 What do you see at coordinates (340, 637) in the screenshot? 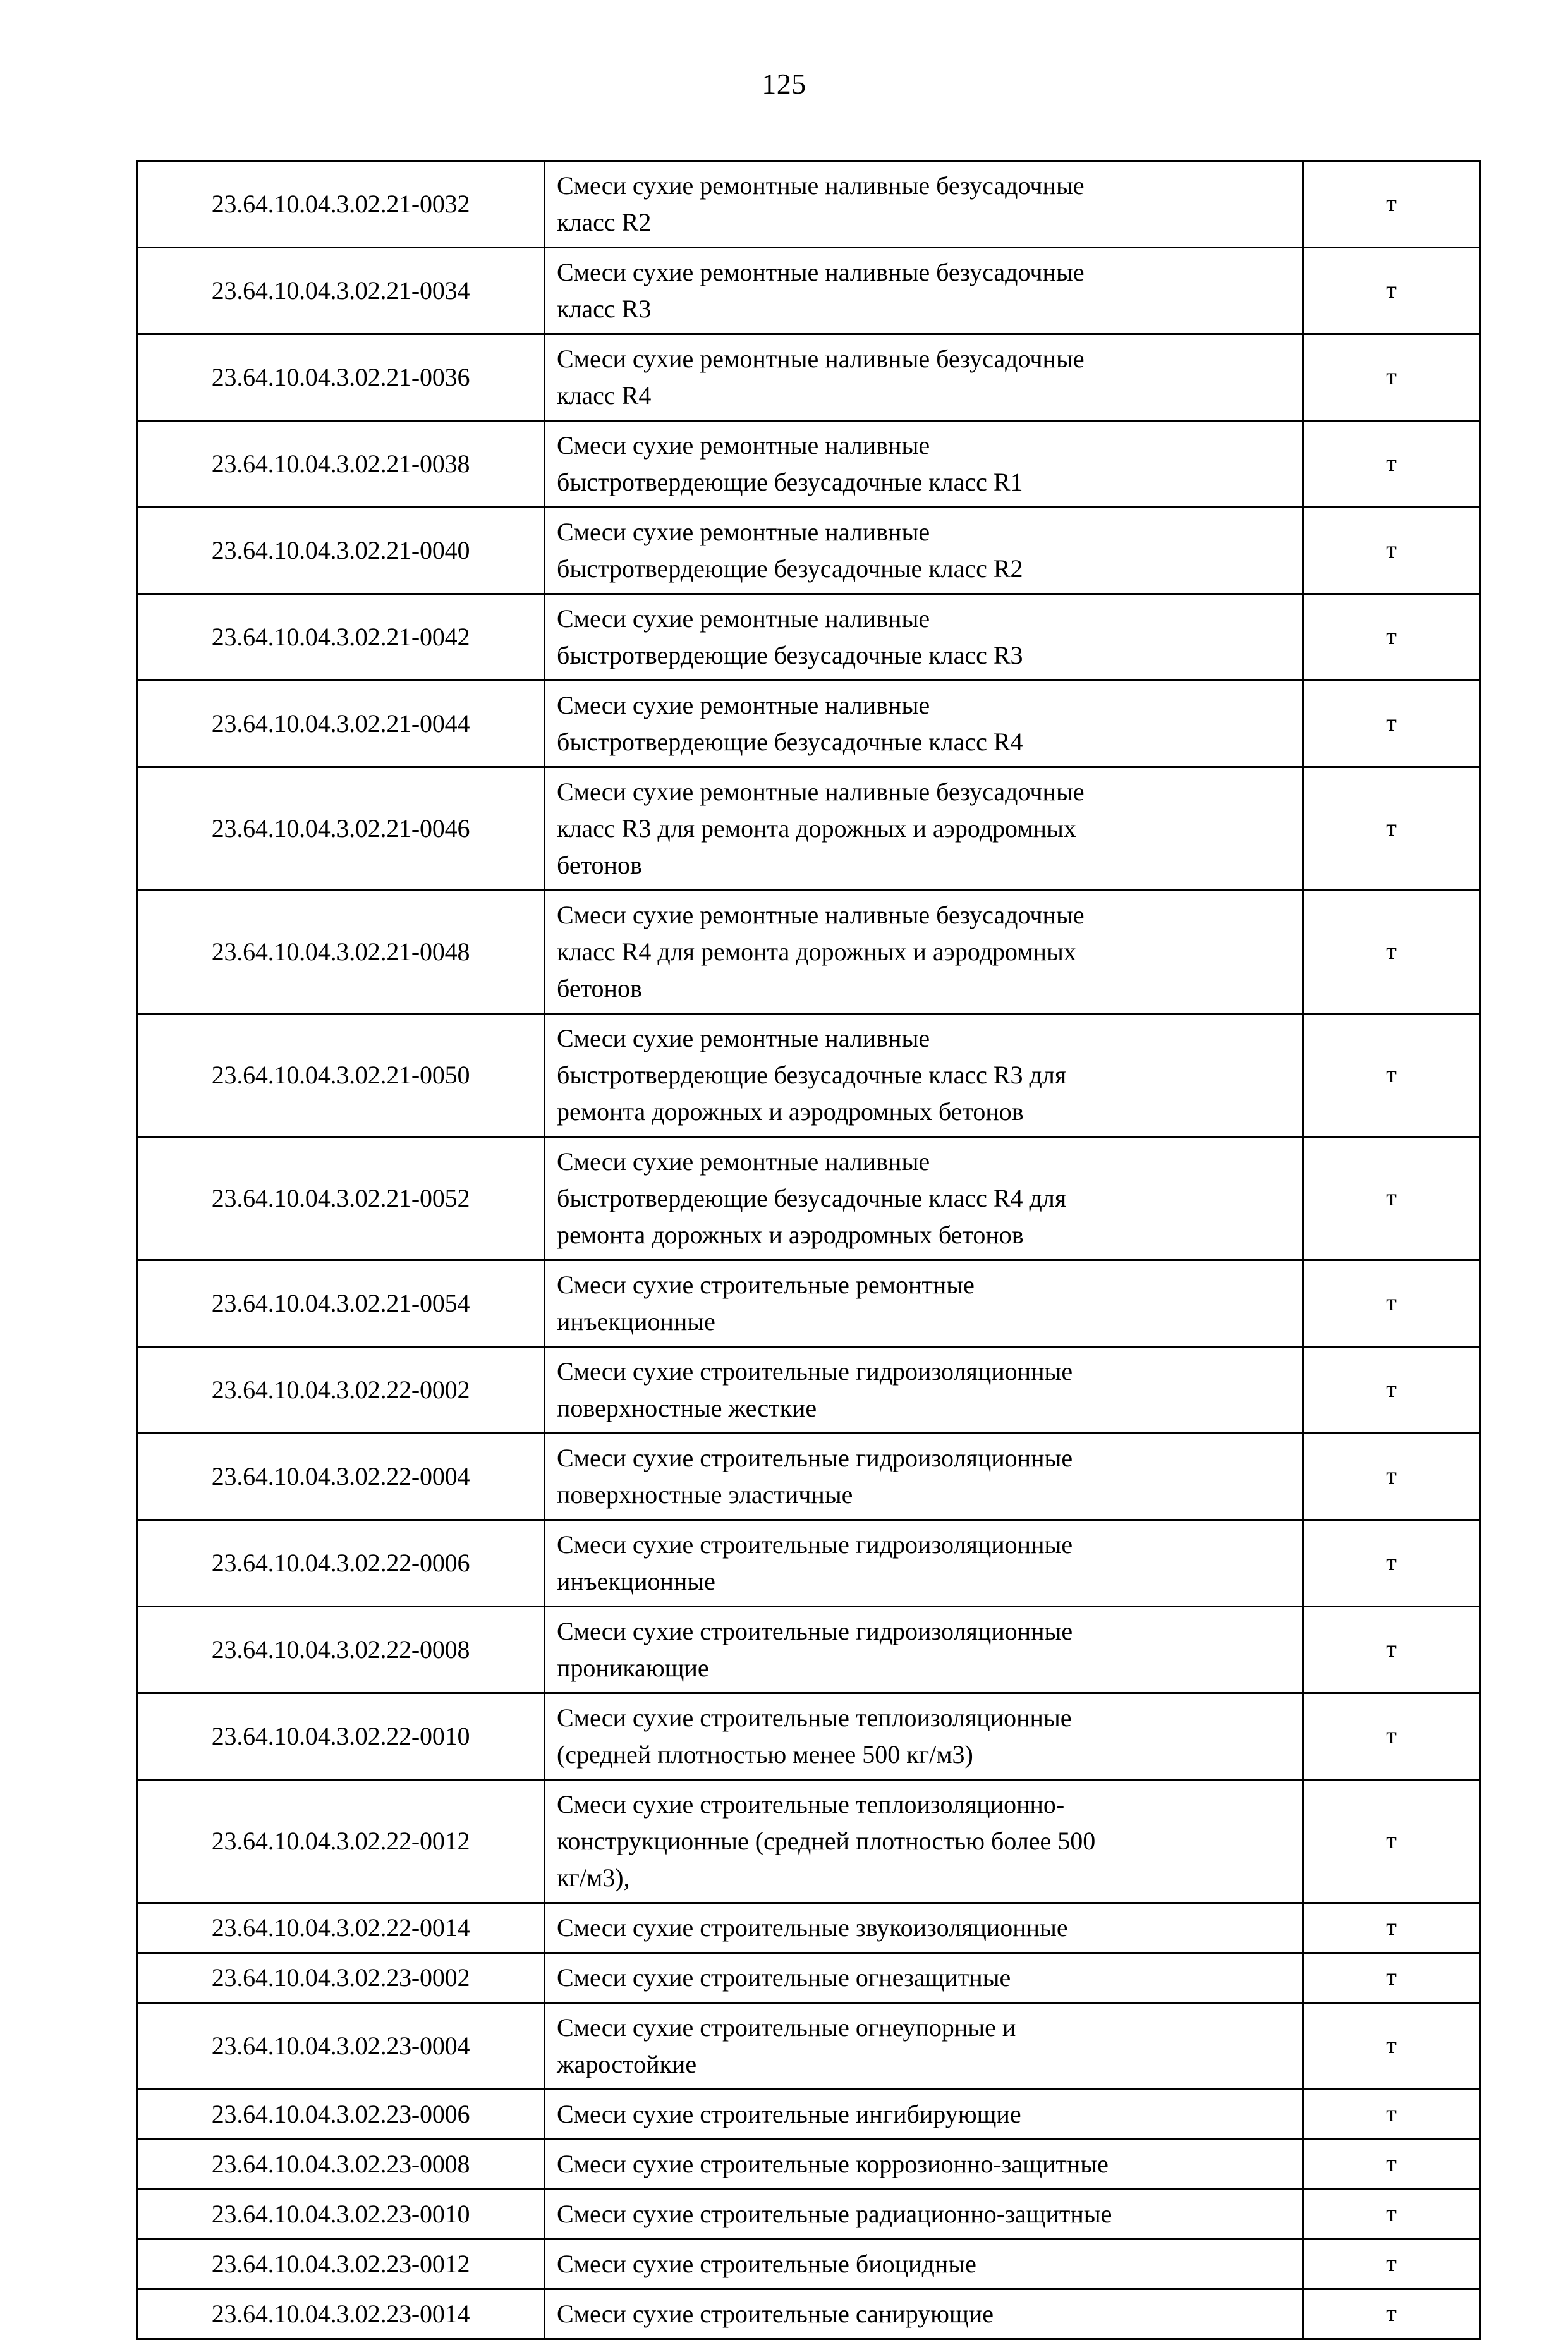
I see `cell-code: 23.64.10.04.3.02.21-0042` at bounding box center [340, 637].